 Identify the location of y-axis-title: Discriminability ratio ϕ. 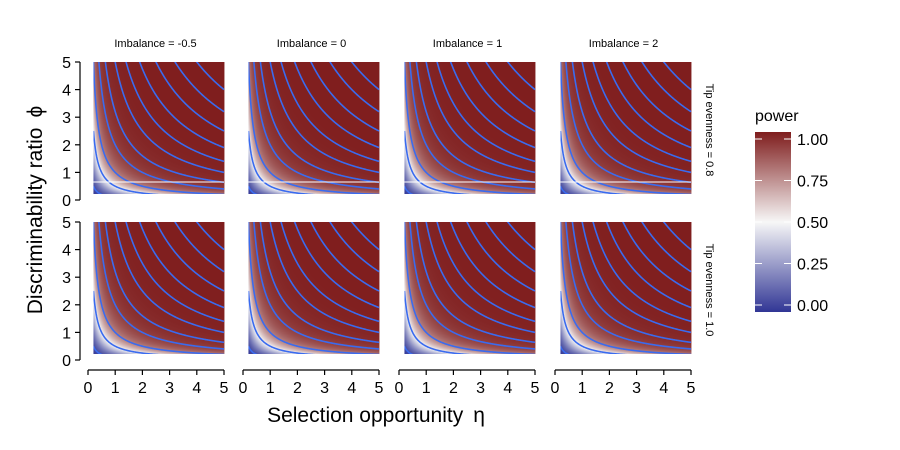
(35, 210).